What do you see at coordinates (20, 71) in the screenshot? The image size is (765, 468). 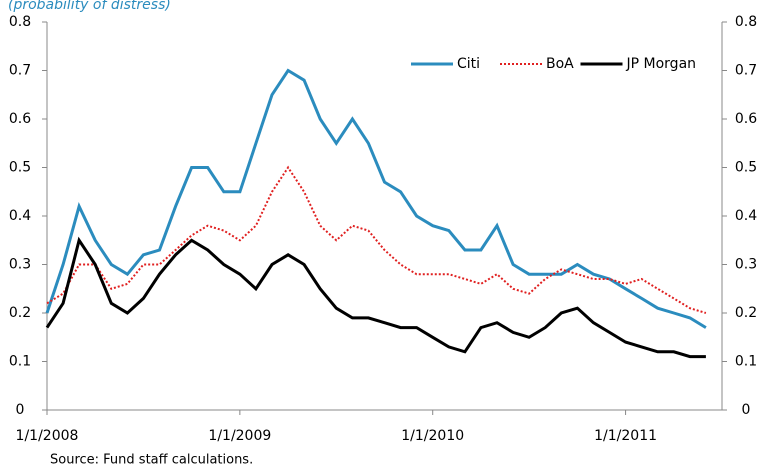 I see `y-tick-label: 0.7` at bounding box center [20, 71].